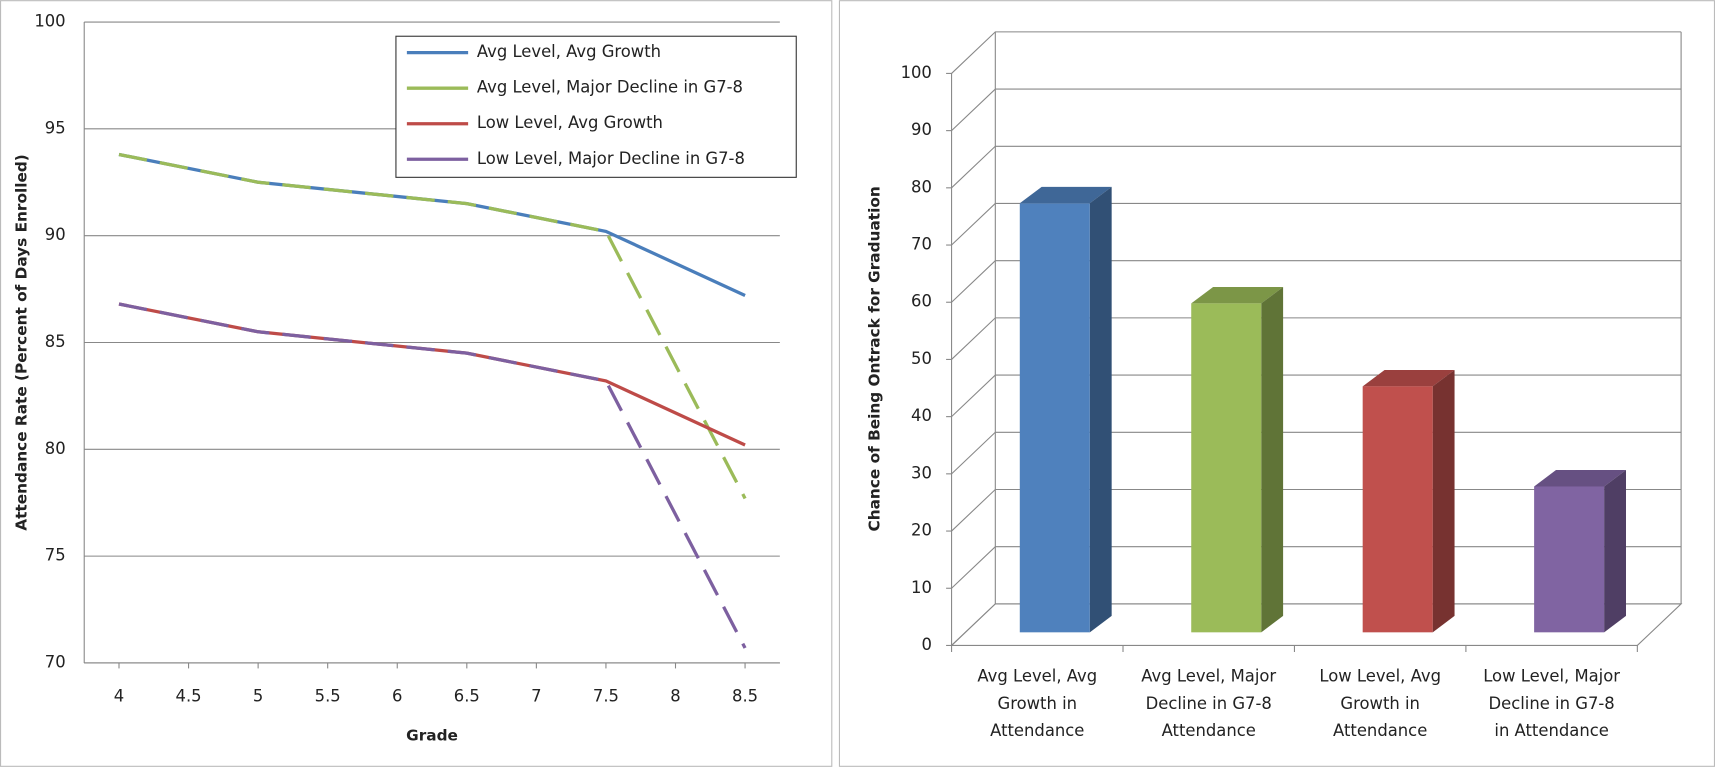 Image resolution: width=1715 pixels, height=767 pixels. I want to click on x-tick-label-box: Low Level, Avg Growth in Attendance, so click(1380, 703).